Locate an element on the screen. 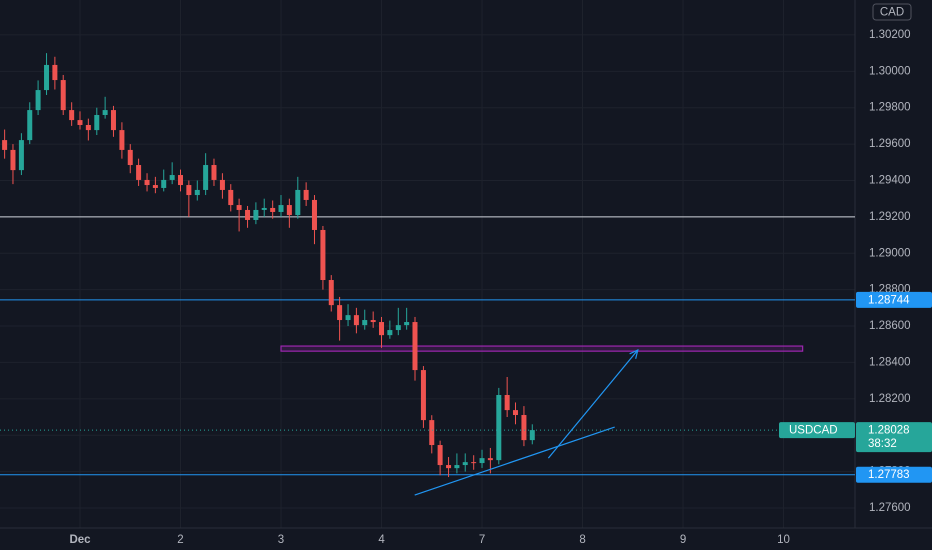 The height and width of the screenshot is (550, 932). zone is located at coordinates (542, 348).